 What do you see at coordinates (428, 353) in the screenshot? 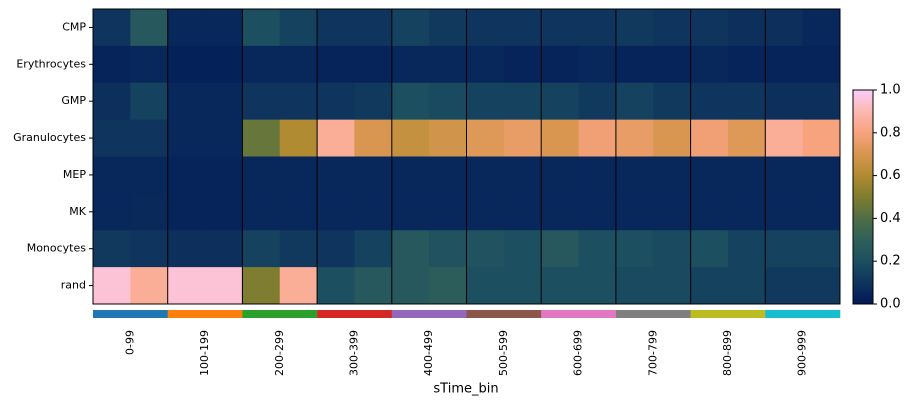
I see `group-label: 400-499` at bounding box center [428, 353].